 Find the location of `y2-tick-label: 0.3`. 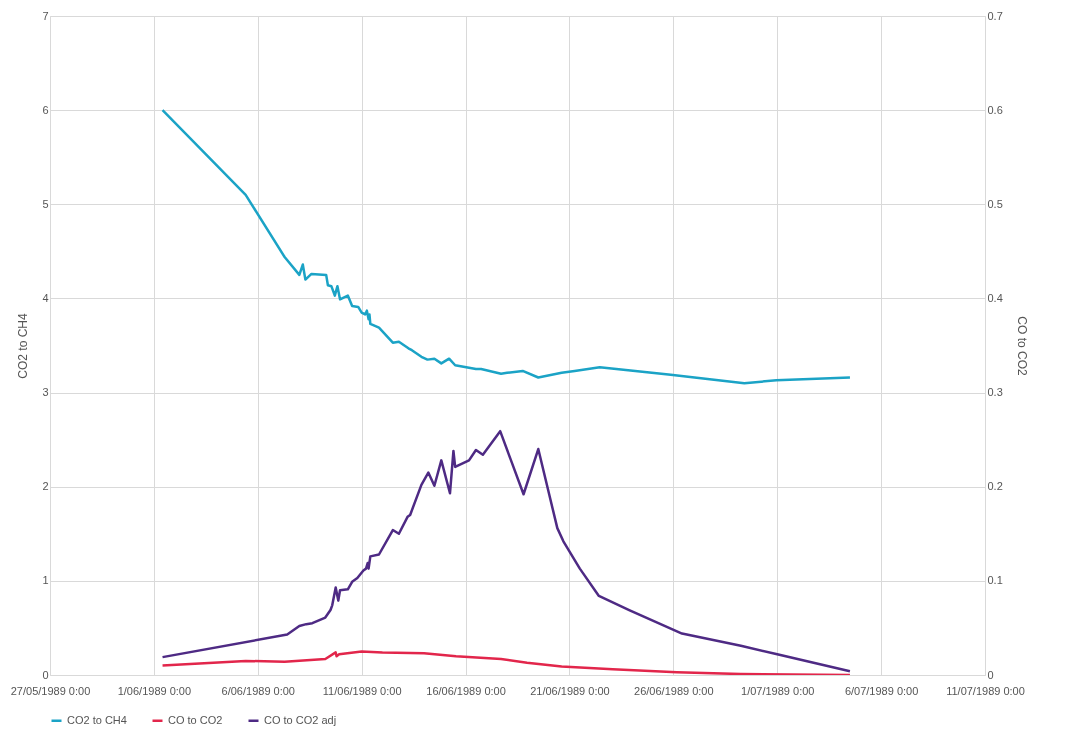

y2-tick-label: 0.3 is located at coordinates (995, 392).